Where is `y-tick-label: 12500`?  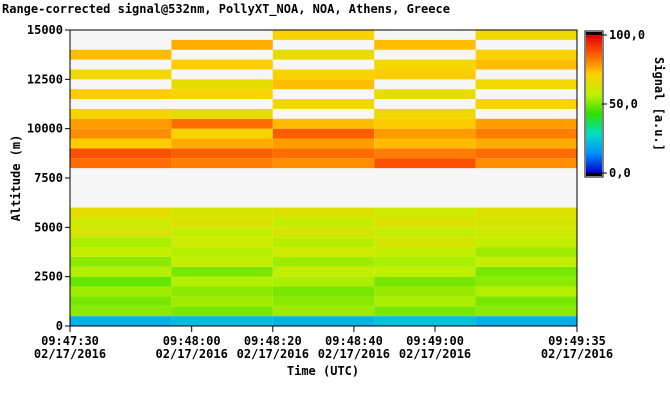
y-tick-label: 12500 is located at coordinates (45, 79).